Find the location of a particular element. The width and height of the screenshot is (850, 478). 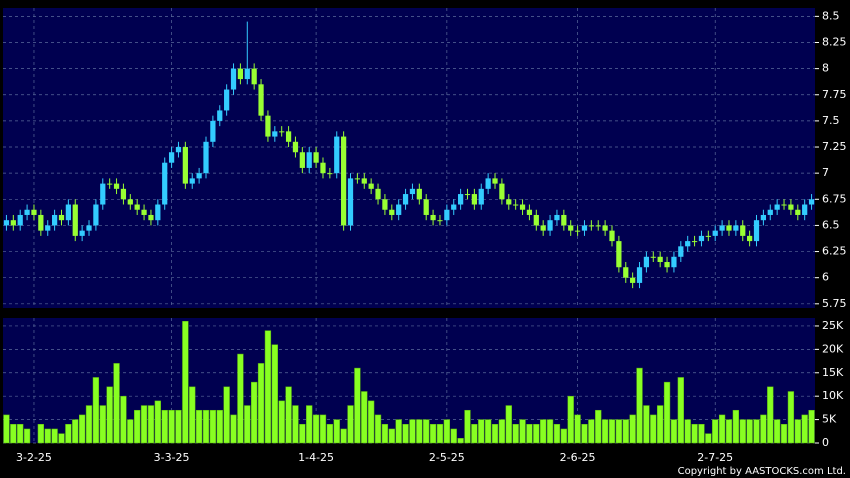

y-tick-label: 20K is located at coordinates (833, 348).